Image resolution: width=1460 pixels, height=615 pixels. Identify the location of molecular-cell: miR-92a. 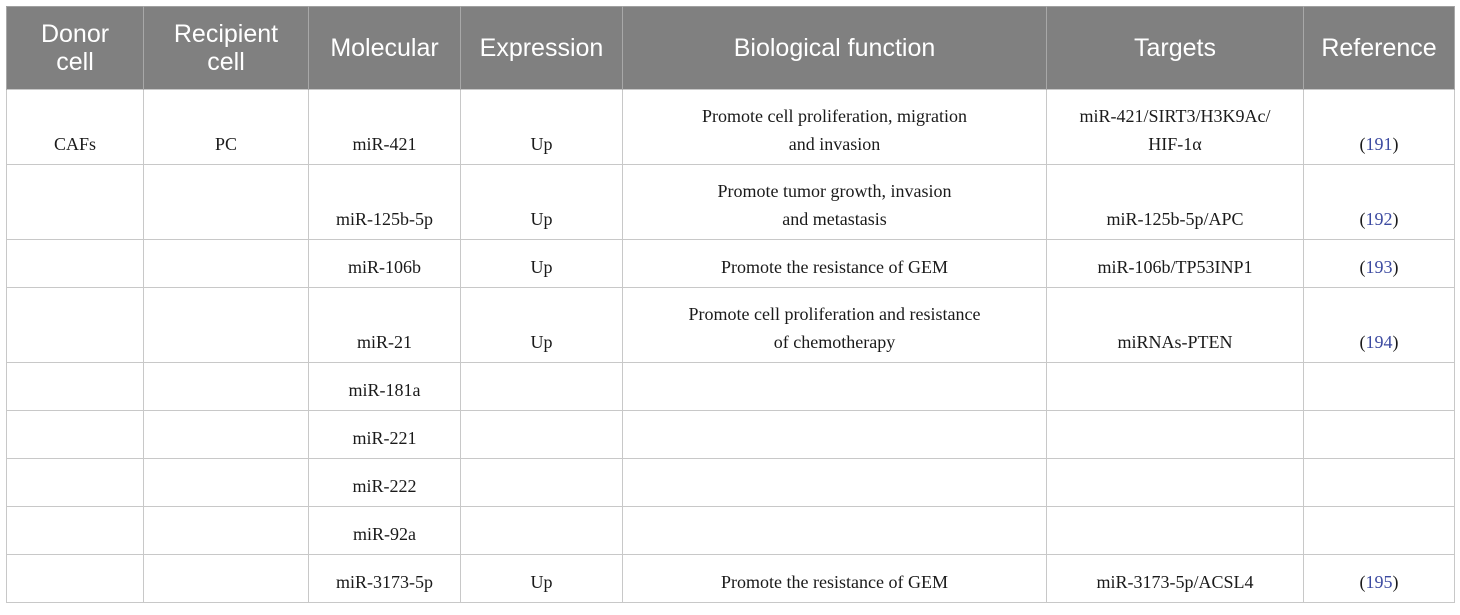
(384, 530).